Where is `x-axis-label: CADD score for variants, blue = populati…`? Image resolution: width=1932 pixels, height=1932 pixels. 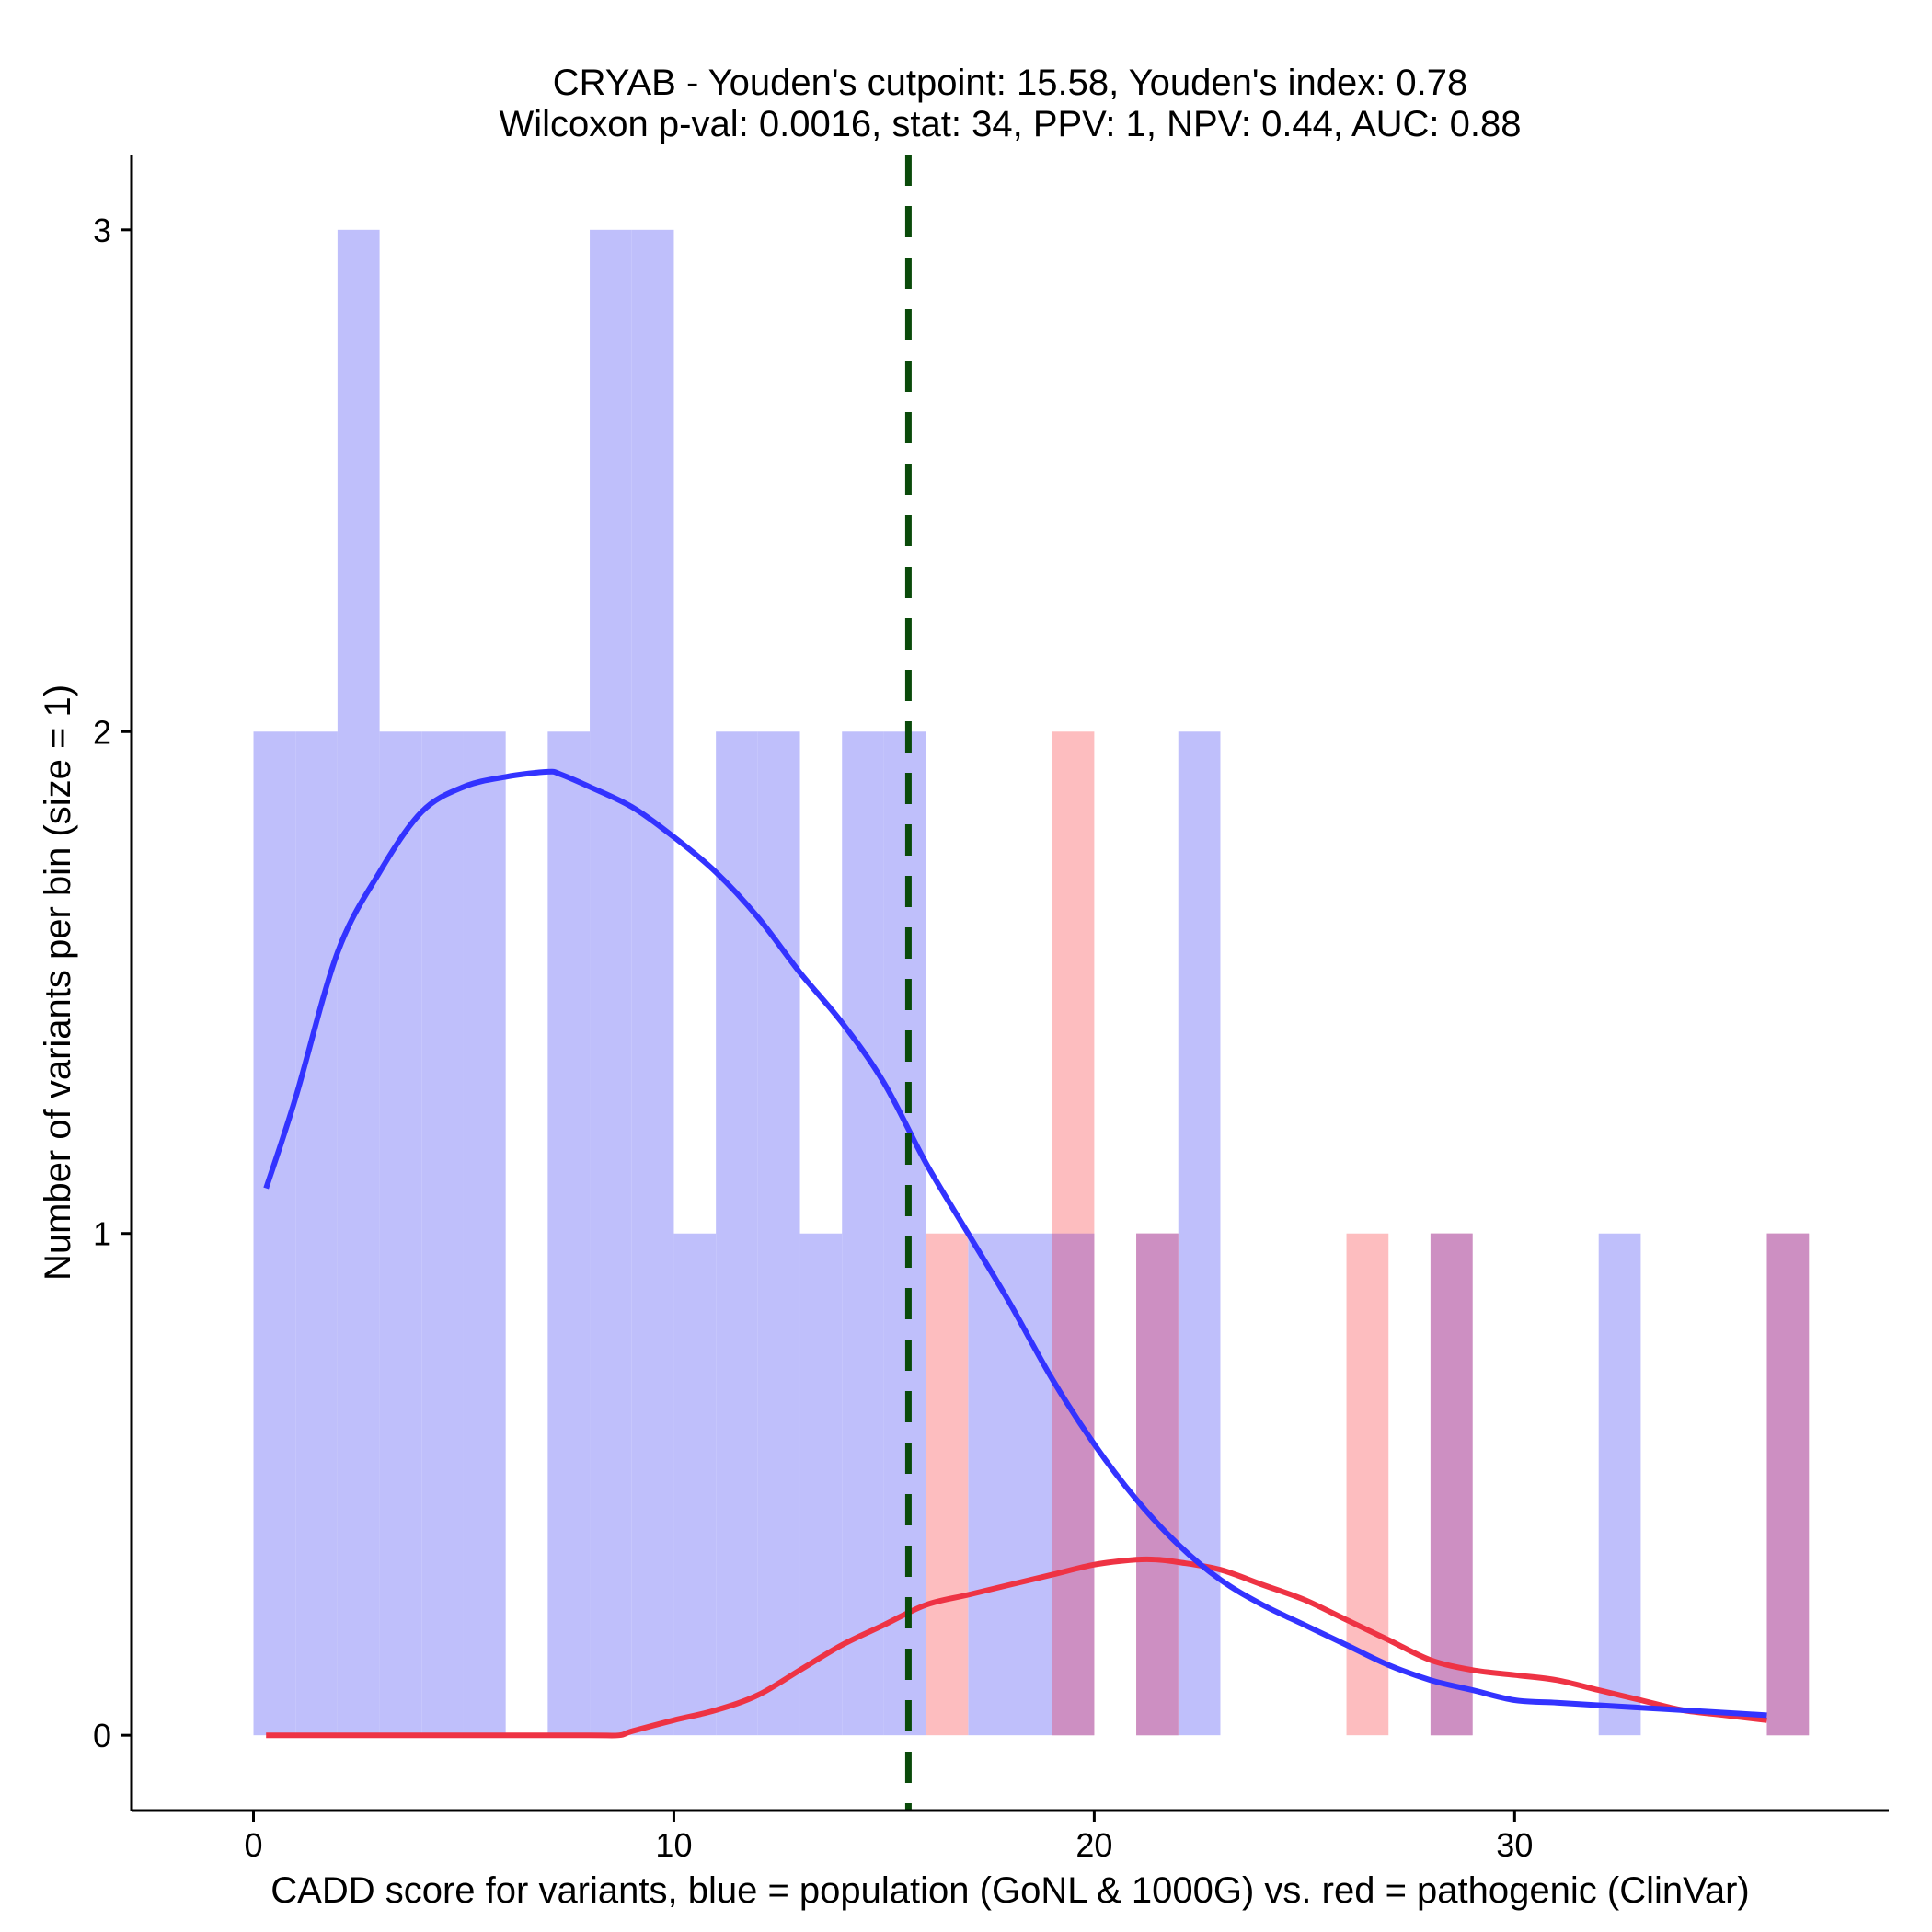 x-axis-label: CADD score for variants, blue = populati… is located at coordinates (1009, 1890).